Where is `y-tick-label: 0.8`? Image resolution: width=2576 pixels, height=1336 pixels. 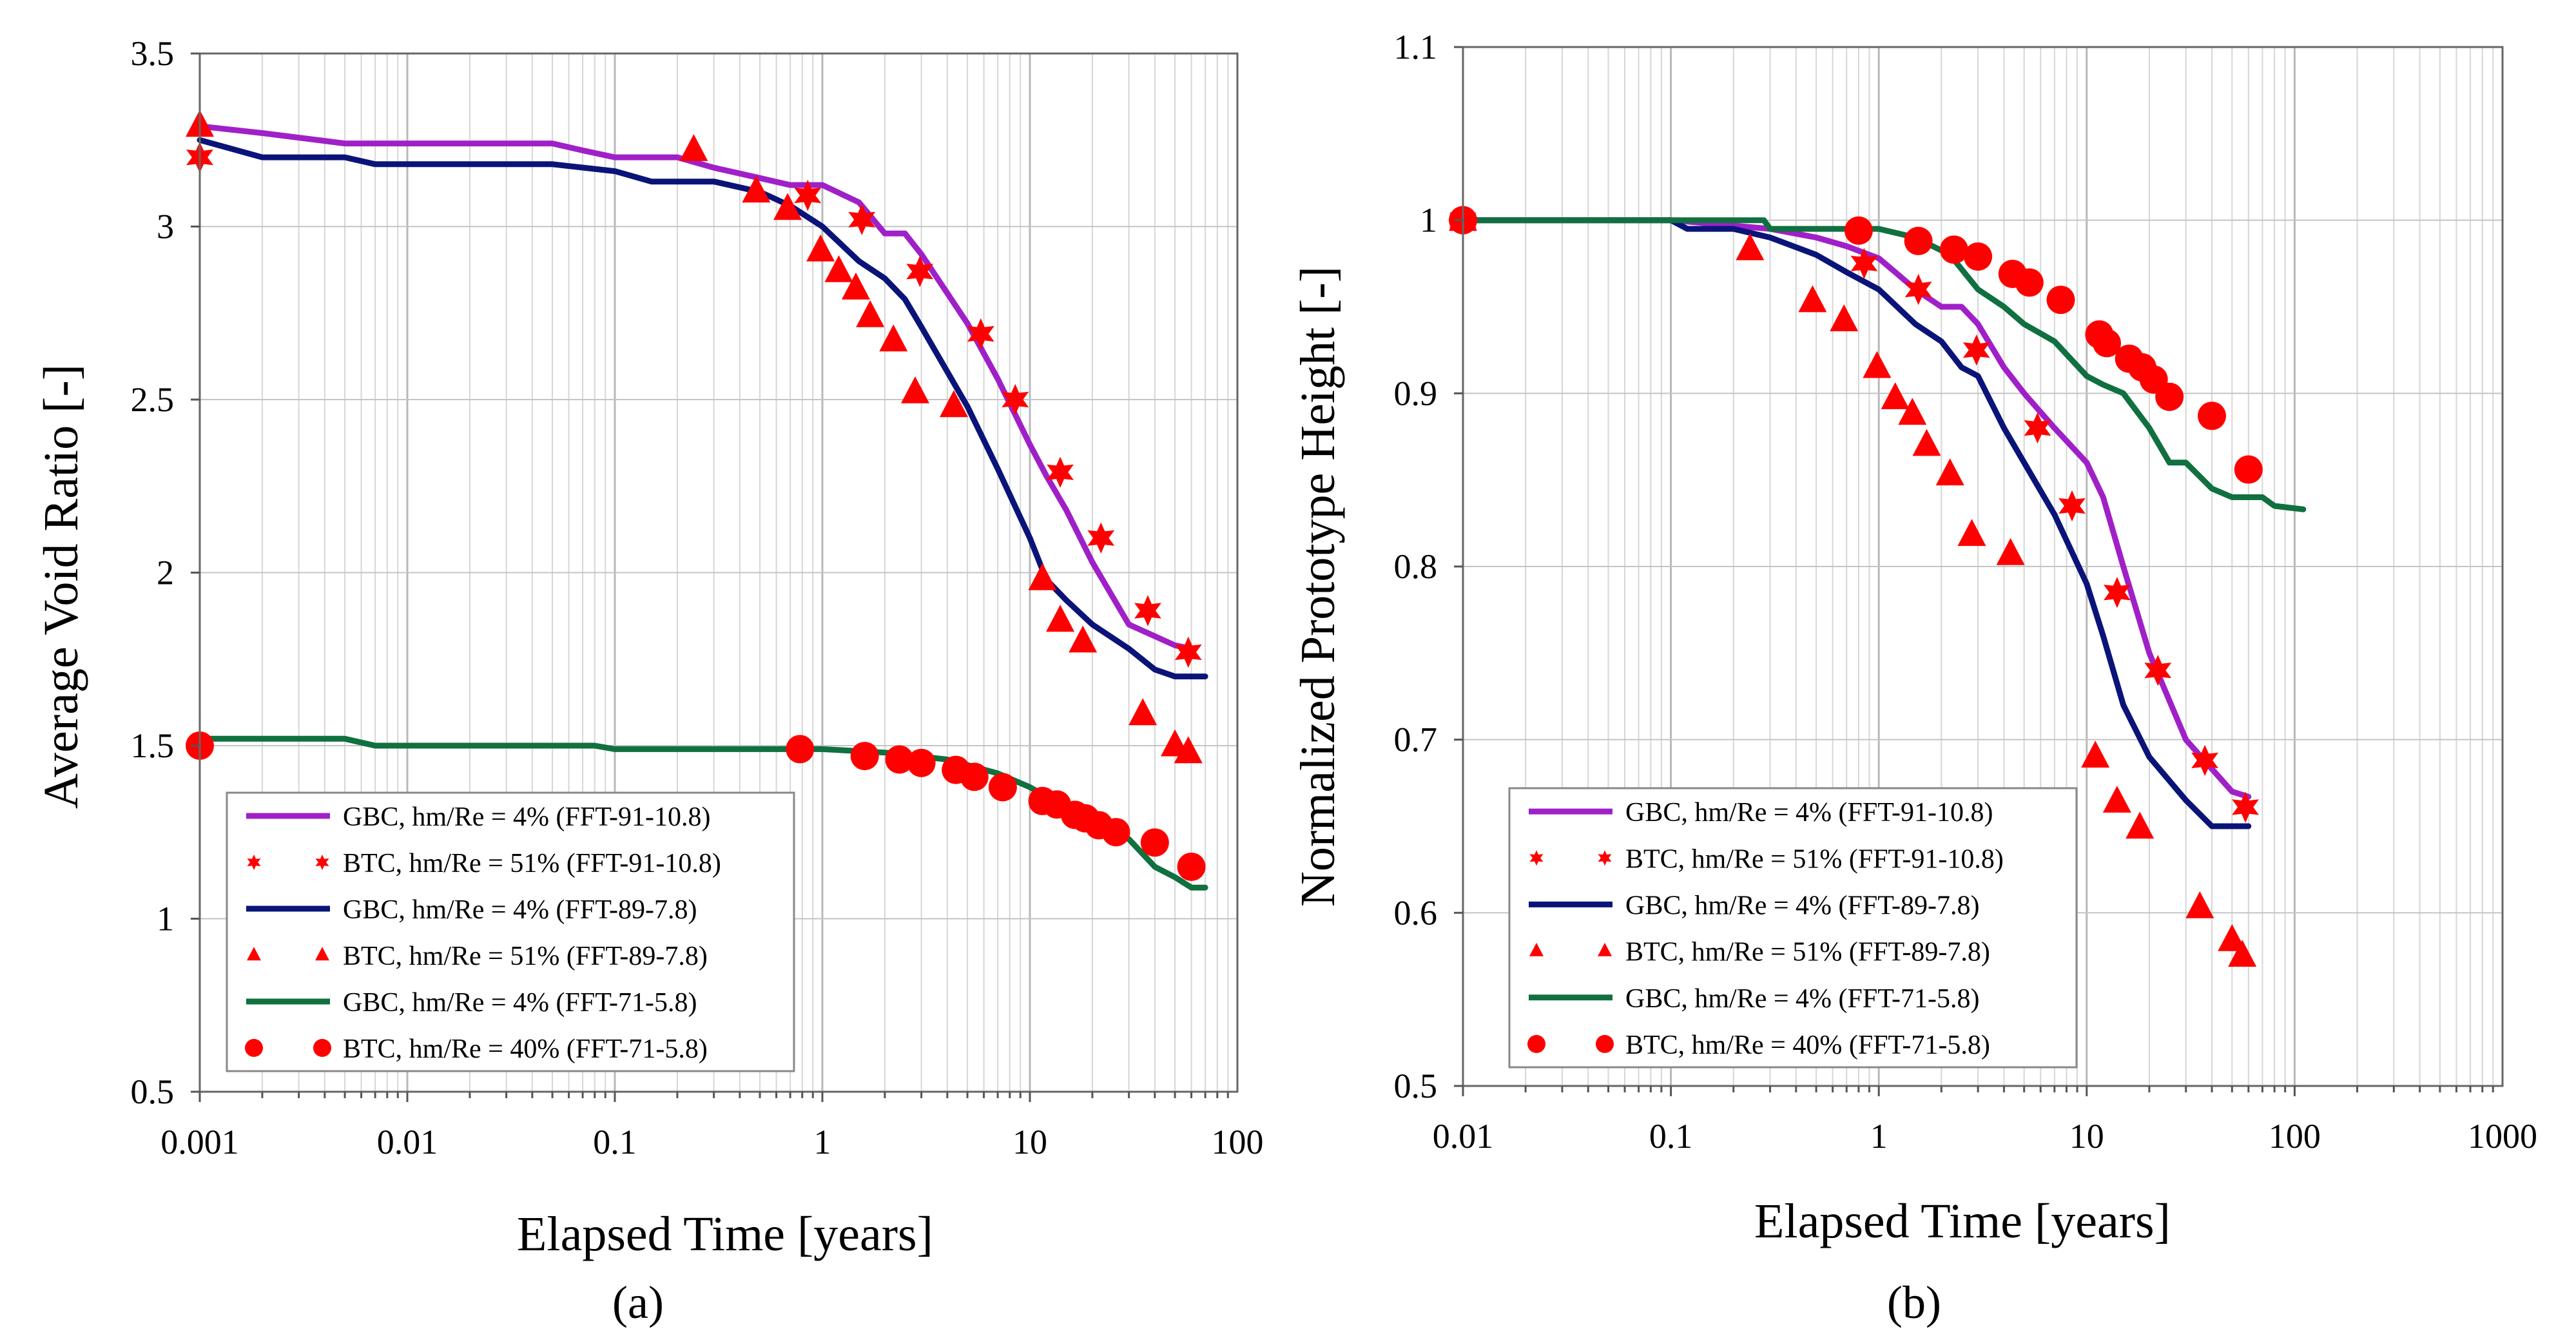 y-tick-label: 0.8 is located at coordinates (1416, 566).